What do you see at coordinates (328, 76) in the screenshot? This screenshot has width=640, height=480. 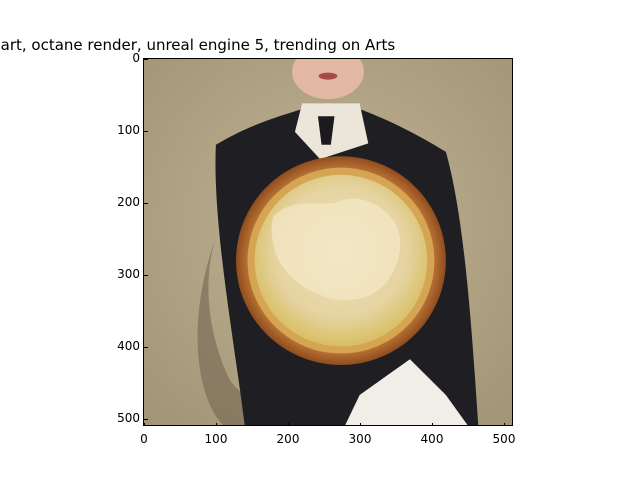 I see `lips` at bounding box center [328, 76].